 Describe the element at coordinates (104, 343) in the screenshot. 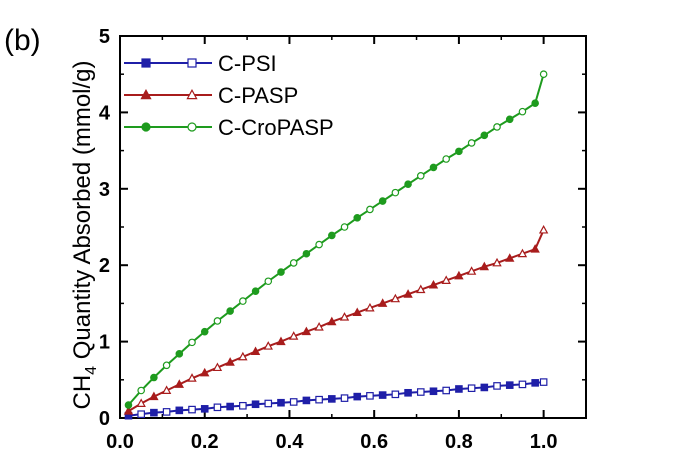

I see `y-tick-label: 1` at that location.